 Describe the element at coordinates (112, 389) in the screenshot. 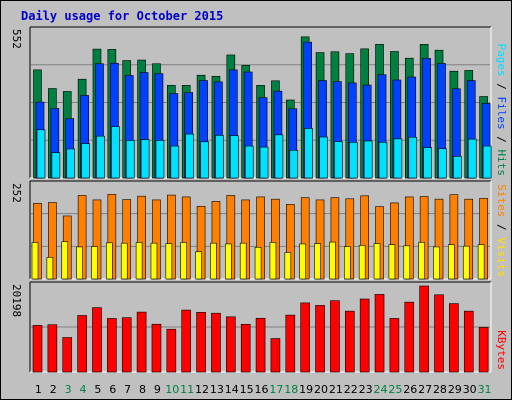

I see `day-label: 6` at that location.